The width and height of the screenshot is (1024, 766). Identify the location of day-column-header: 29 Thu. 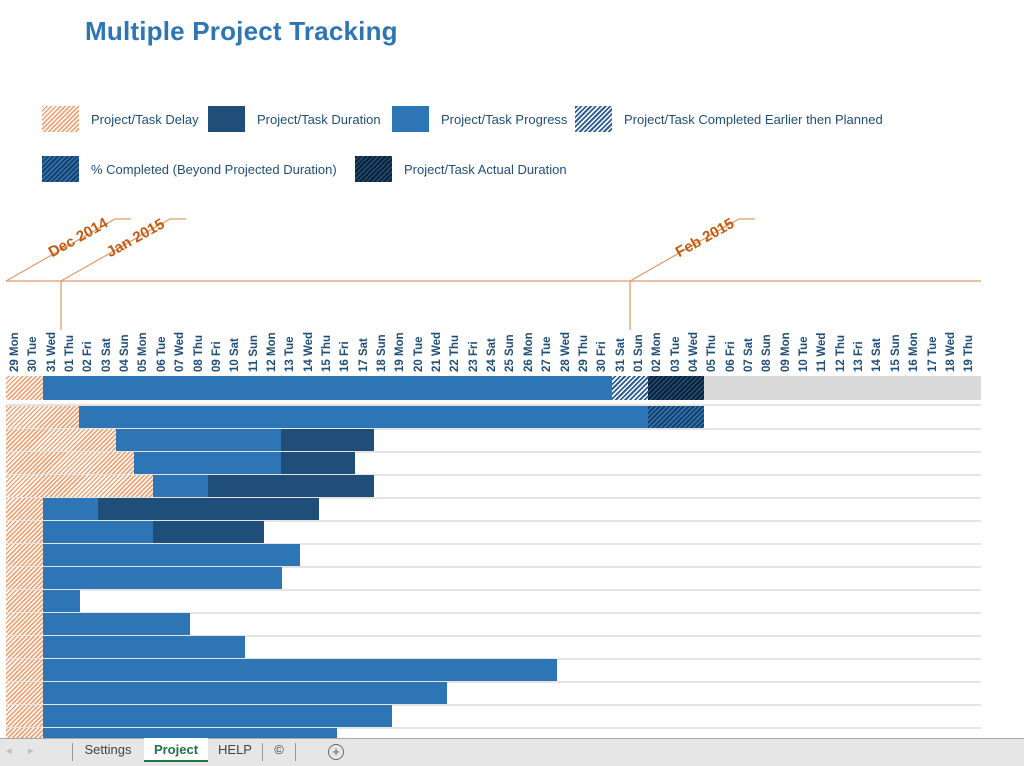
(583, 353).